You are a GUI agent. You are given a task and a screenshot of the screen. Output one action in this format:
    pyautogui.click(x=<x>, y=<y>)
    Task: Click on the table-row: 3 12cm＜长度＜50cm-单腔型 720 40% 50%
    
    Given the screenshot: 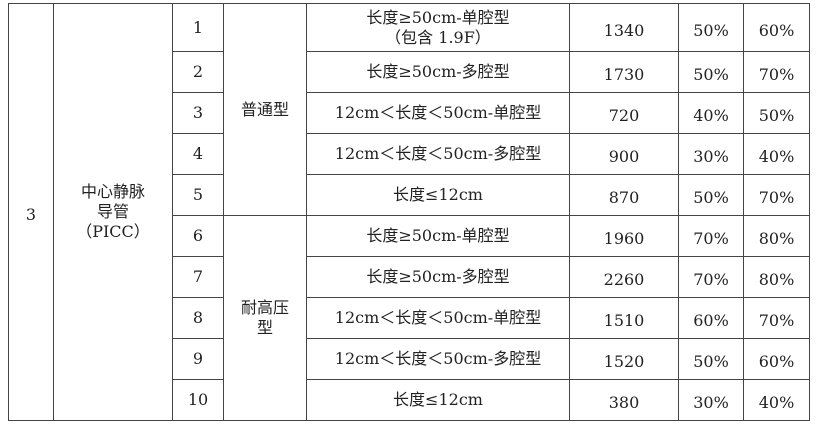 What is the action you would take?
    pyautogui.click(x=409, y=113)
    